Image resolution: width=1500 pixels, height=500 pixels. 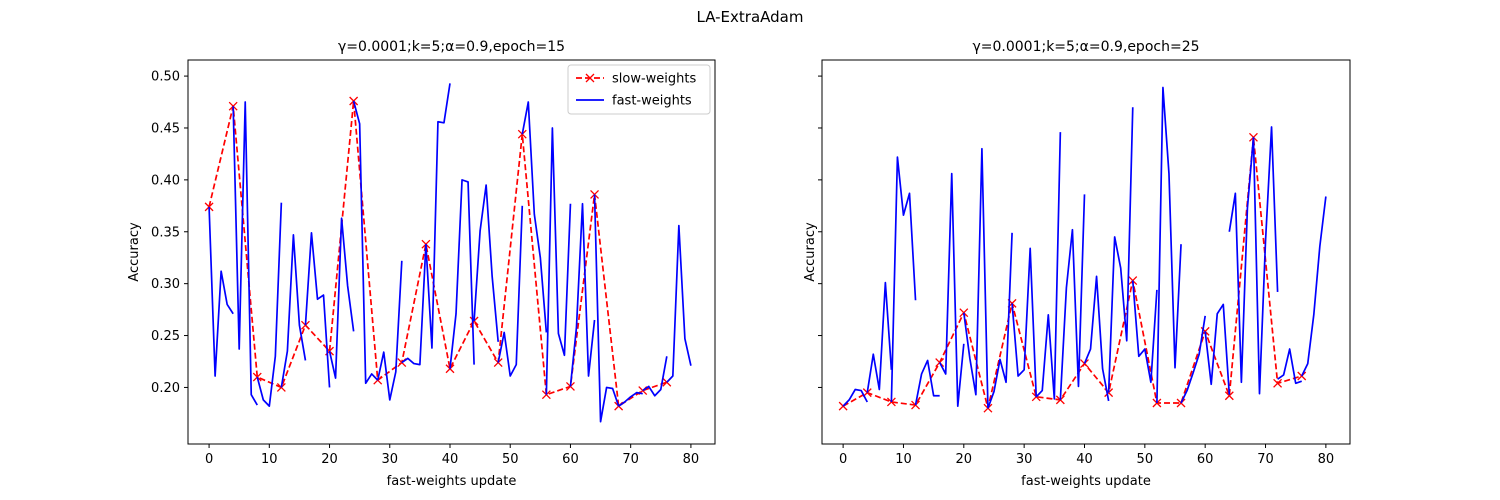 I want to click on y-tick-label: 0.20, so click(x=165, y=388).